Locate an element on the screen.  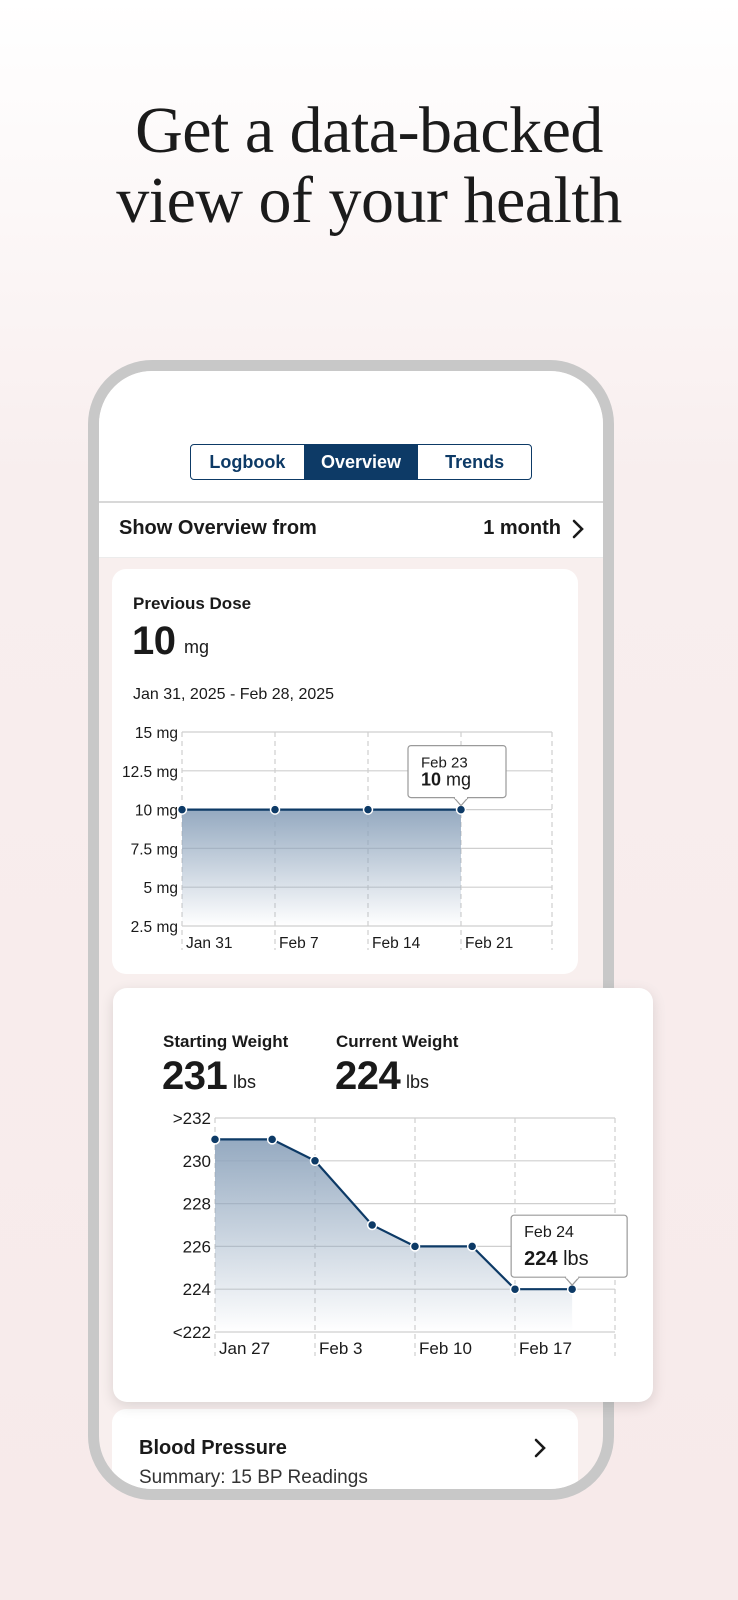
weight-y-tick-label: 228 is located at coordinates (197, 1204).